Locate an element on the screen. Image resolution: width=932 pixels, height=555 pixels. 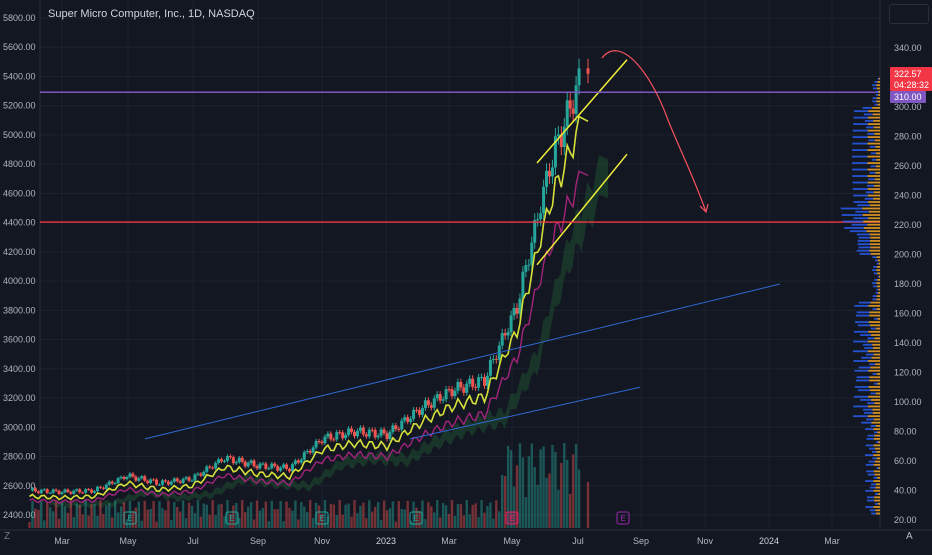
right-axis-tick: 80.00 is located at coordinates (905, 432).